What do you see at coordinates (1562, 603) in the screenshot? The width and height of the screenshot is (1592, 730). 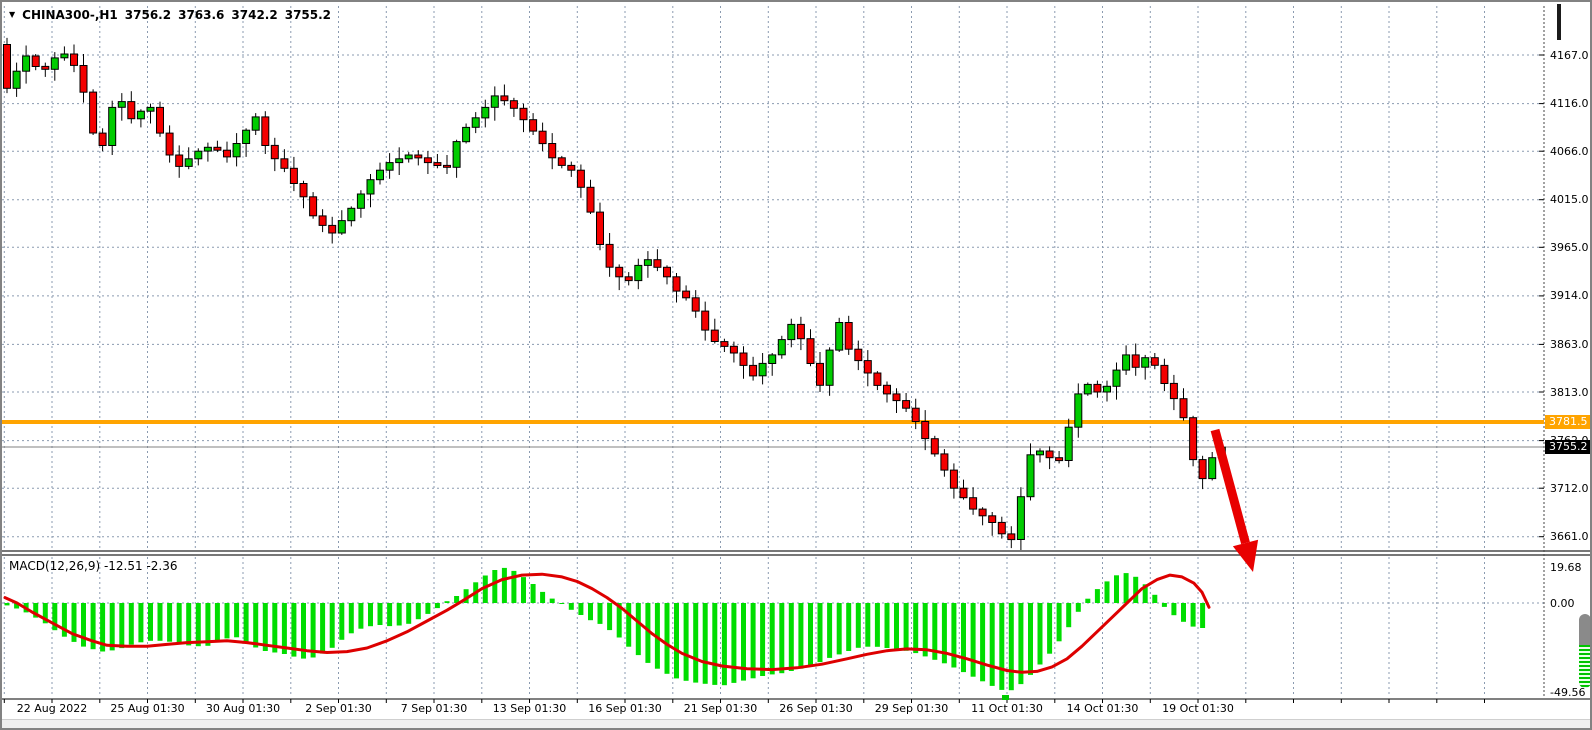 I see `macd-axis-label: 0.00` at bounding box center [1562, 603].